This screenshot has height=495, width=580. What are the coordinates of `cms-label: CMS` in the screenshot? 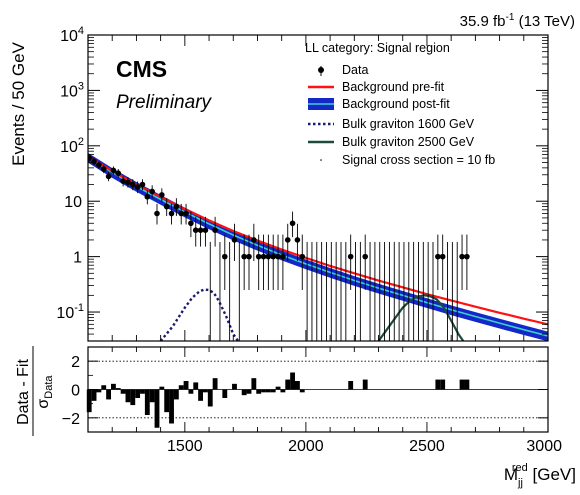 It's located at (141, 69).